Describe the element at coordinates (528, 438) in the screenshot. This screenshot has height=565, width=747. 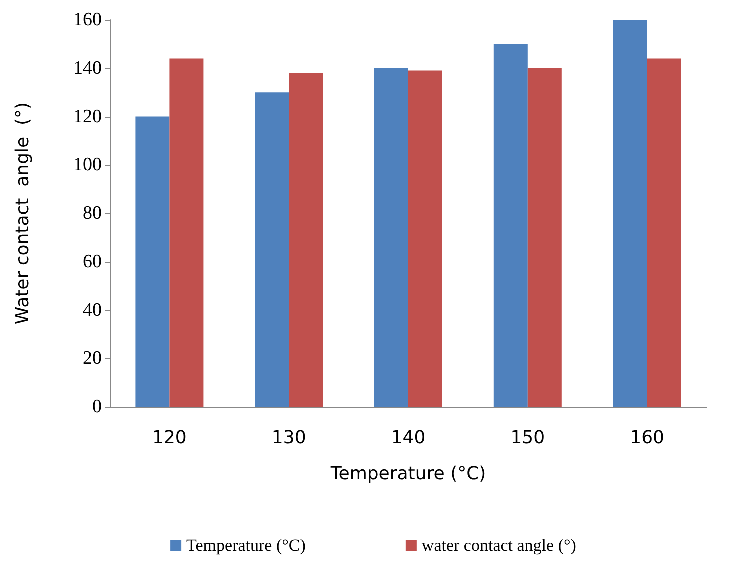
I see `x-tick-label: 150` at that location.